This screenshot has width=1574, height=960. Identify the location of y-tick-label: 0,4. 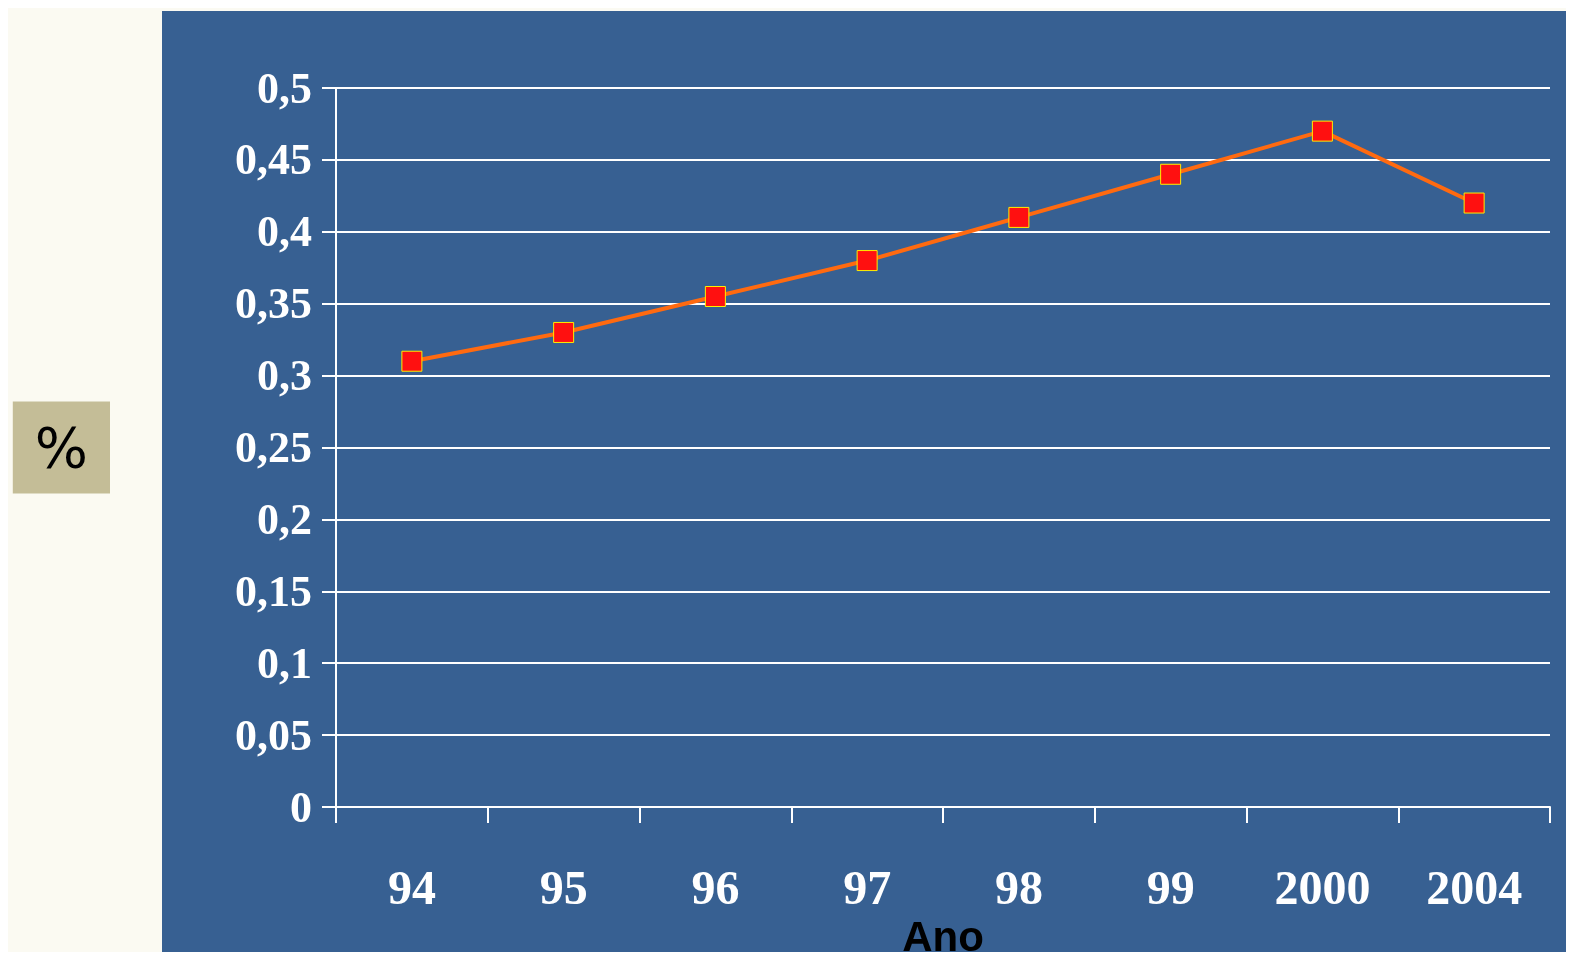
(284, 232).